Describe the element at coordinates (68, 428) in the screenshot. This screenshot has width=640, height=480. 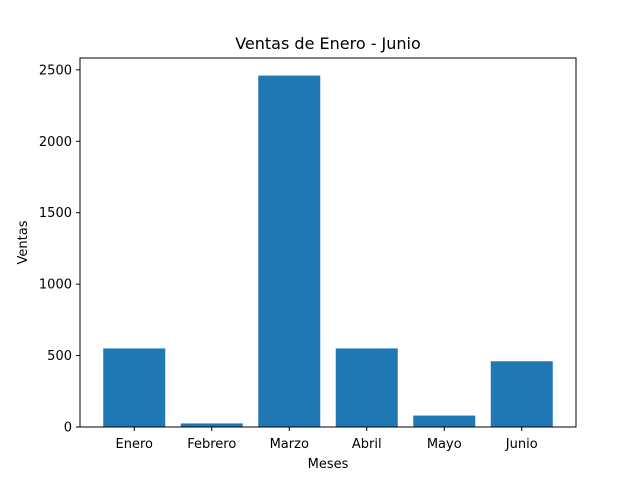
I see `y-tick-label: 0` at that location.